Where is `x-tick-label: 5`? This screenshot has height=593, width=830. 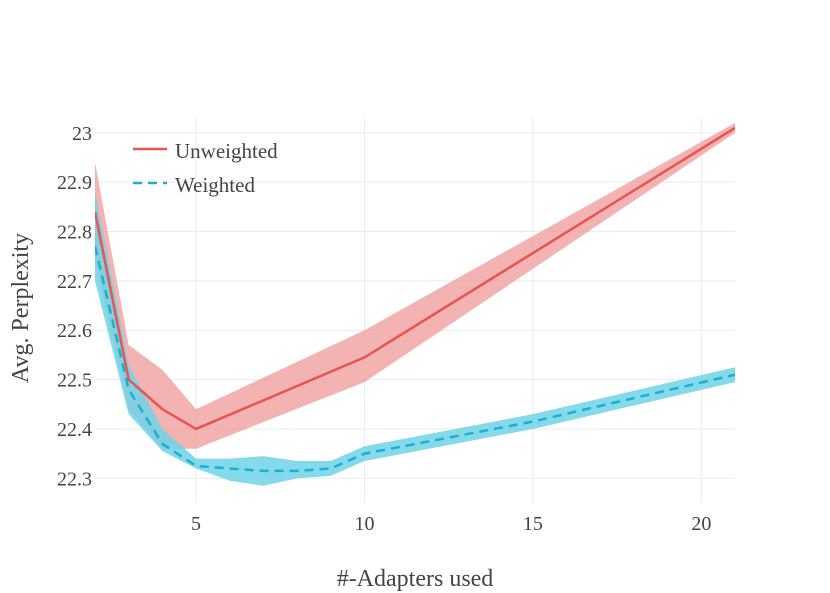 x-tick-label: 5 is located at coordinates (196, 524).